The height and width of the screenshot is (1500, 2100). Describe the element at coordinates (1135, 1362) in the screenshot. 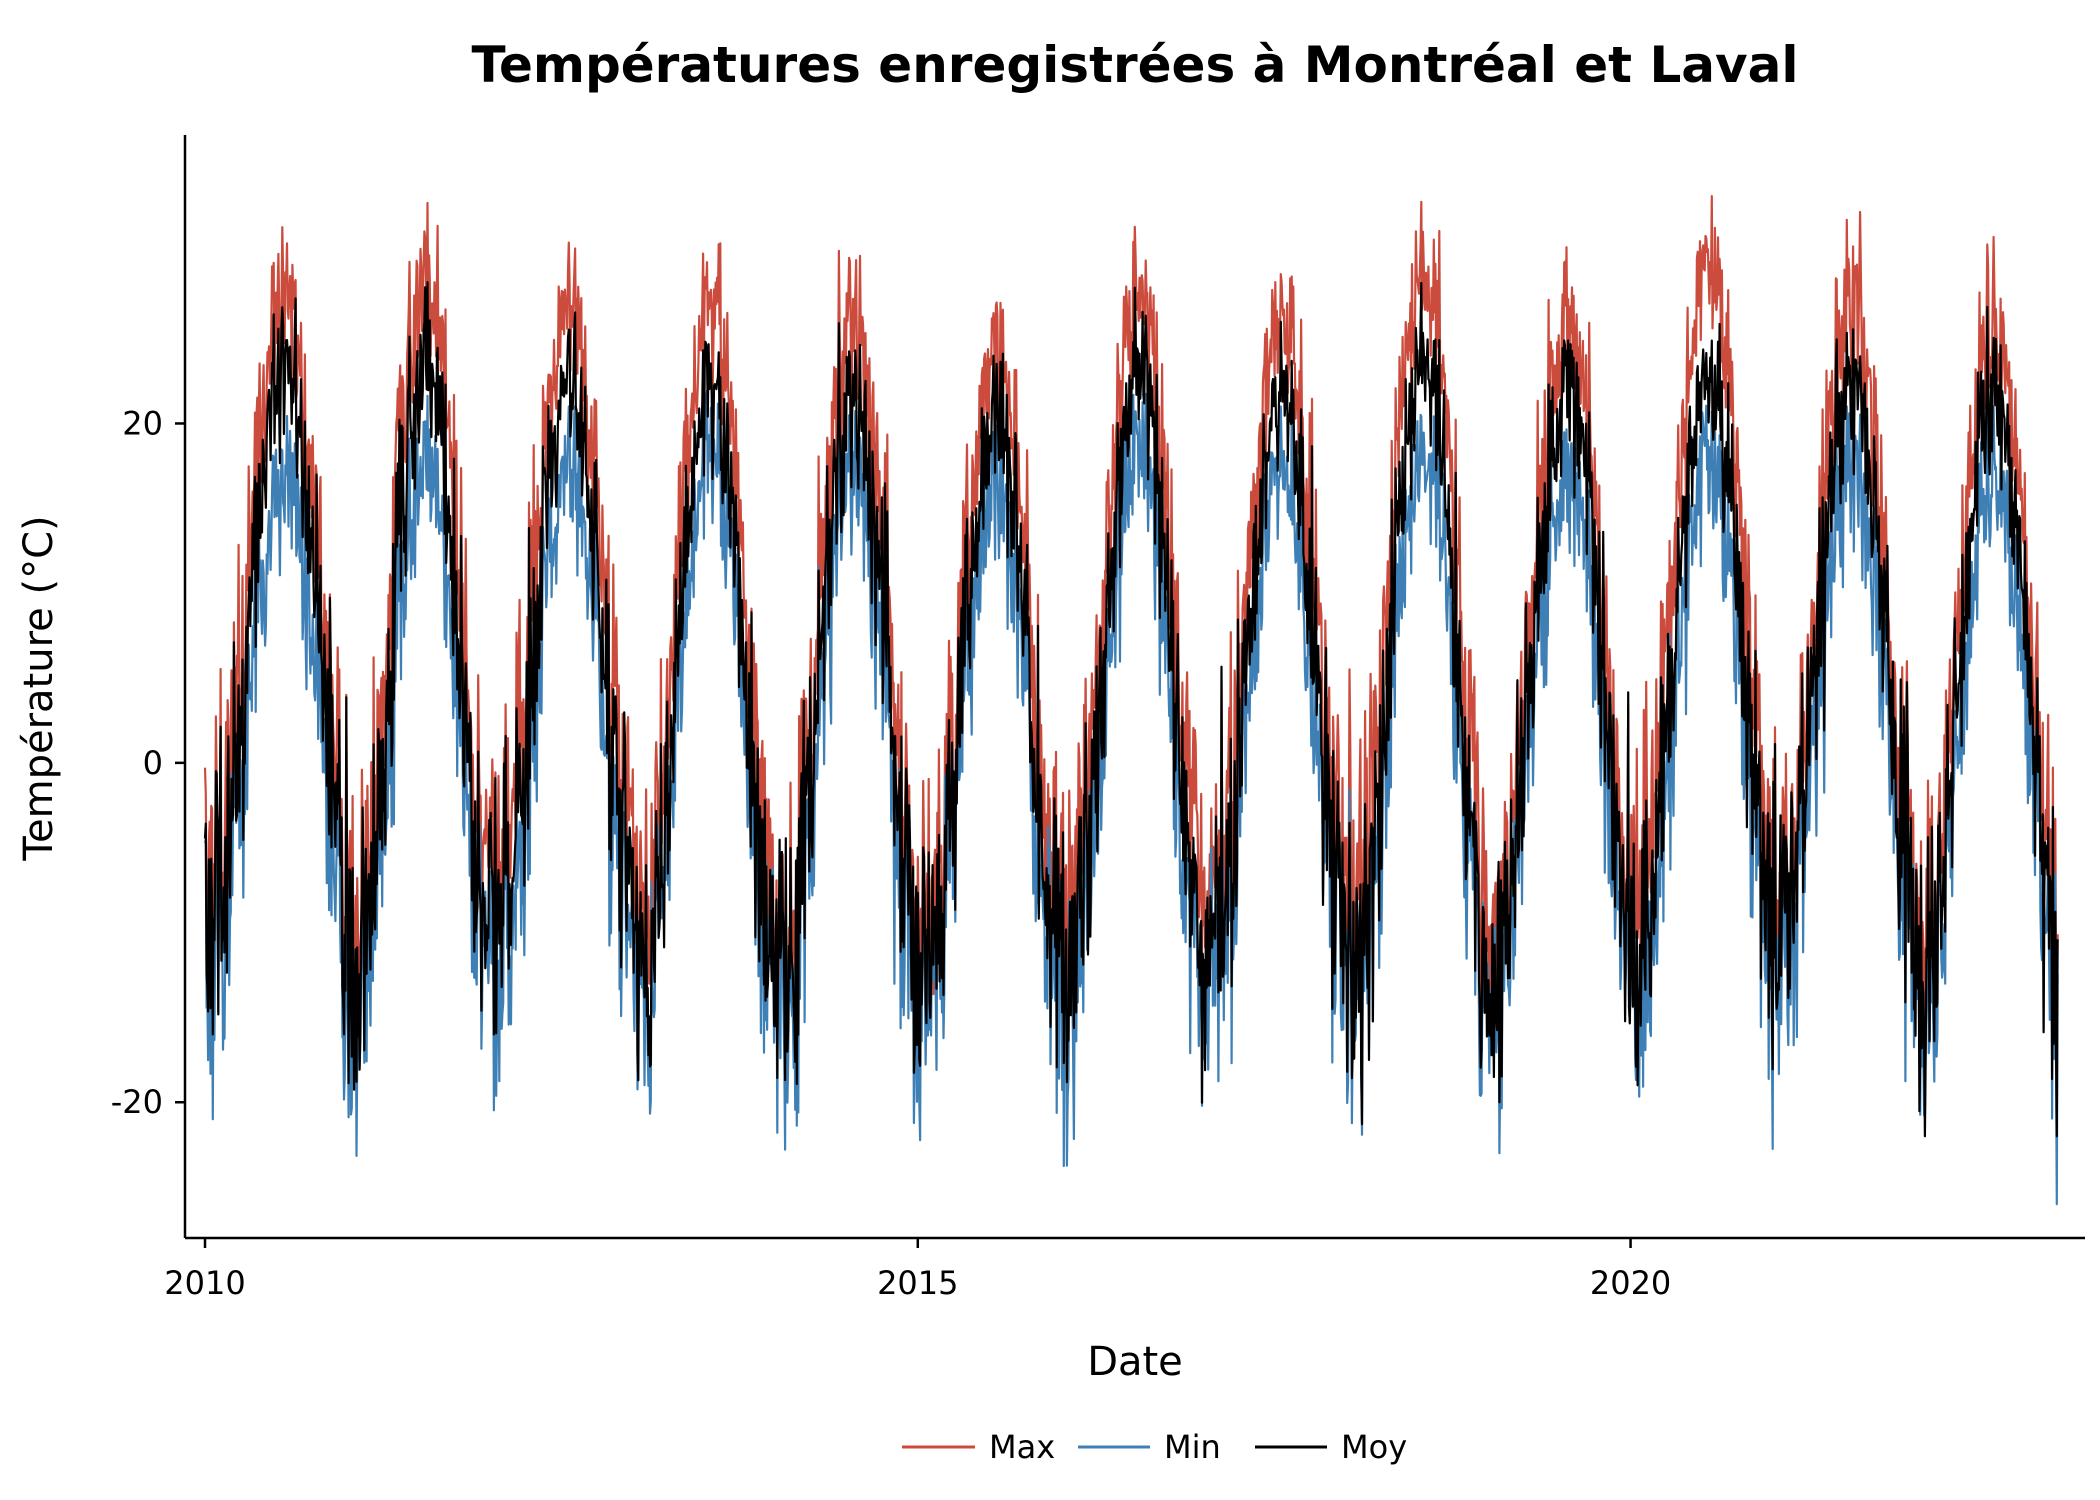

I see `x-axis-title: Date` at that location.